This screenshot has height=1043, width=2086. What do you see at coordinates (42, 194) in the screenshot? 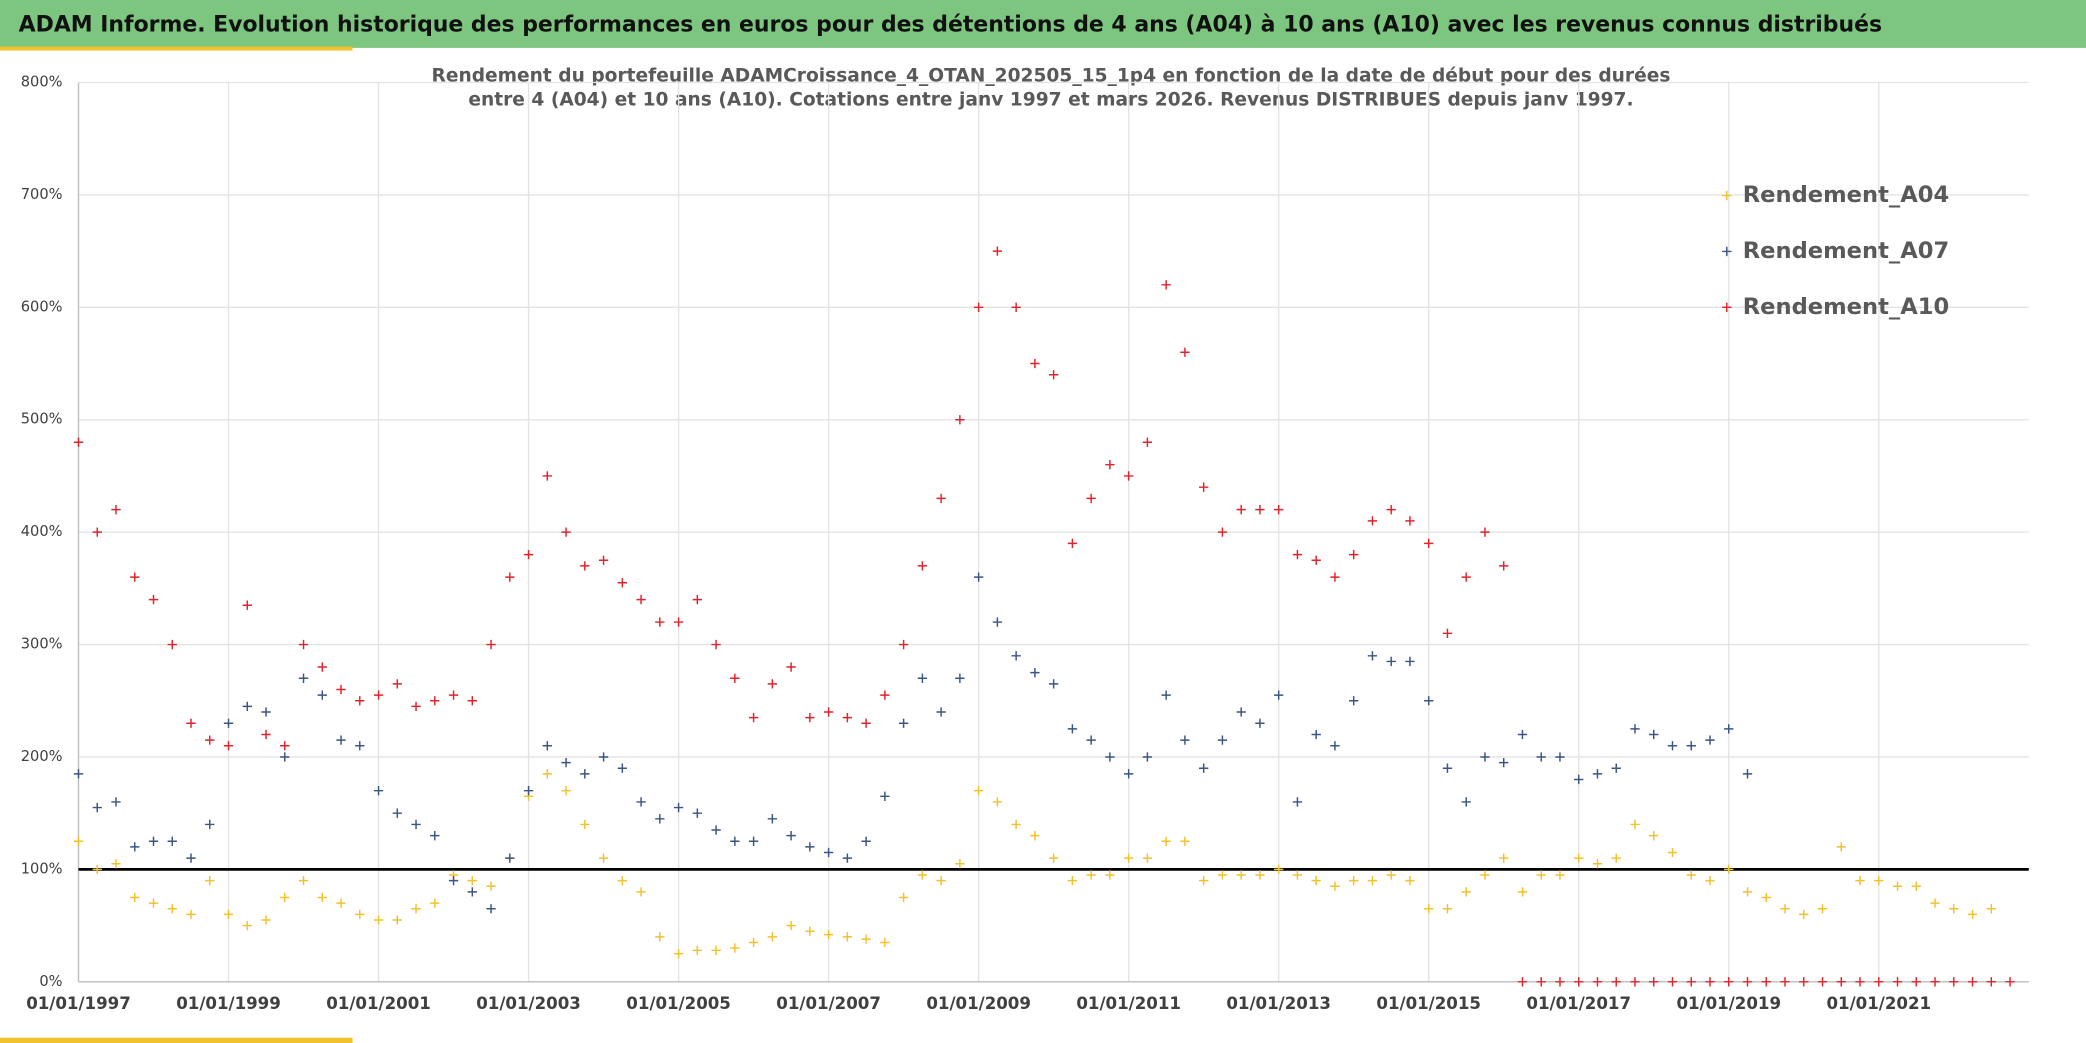
I see `y-tick-label: 700%` at bounding box center [42, 194].